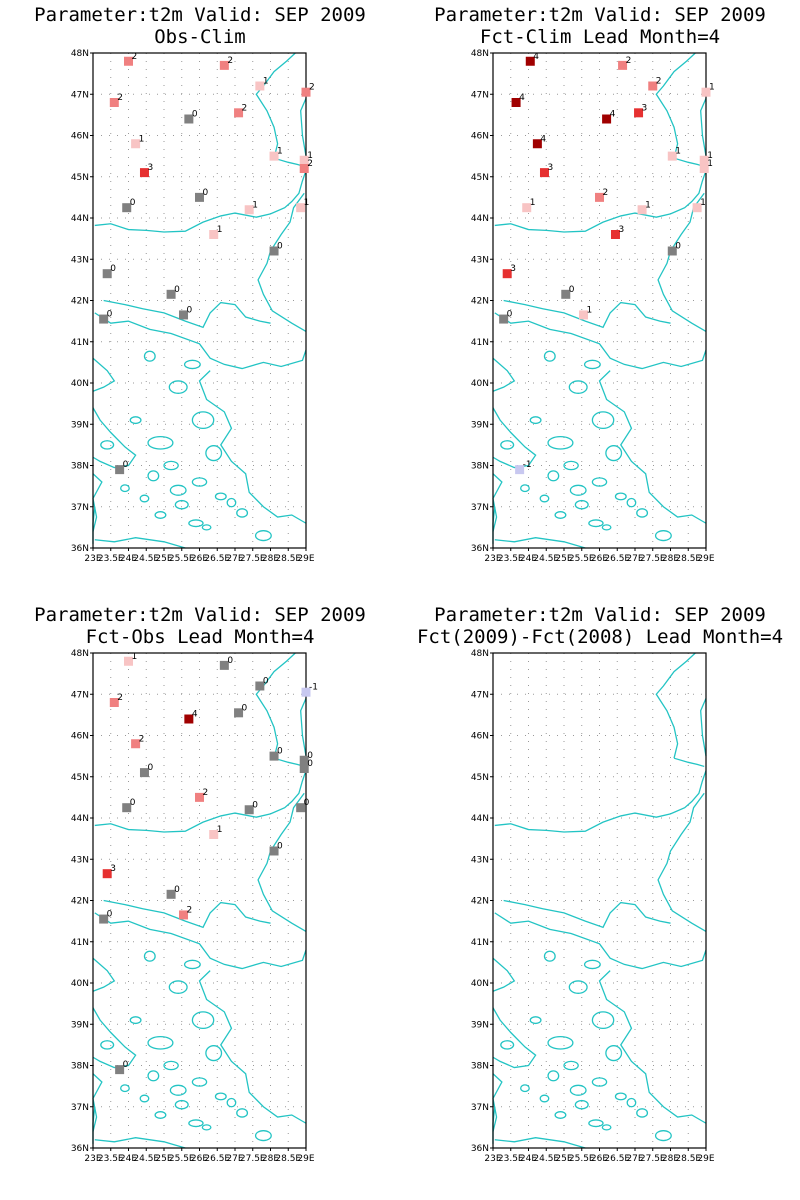  Describe the element at coordinates (80, 384) in the screenshot. I see `lat-tick-label: 40N` at that location.